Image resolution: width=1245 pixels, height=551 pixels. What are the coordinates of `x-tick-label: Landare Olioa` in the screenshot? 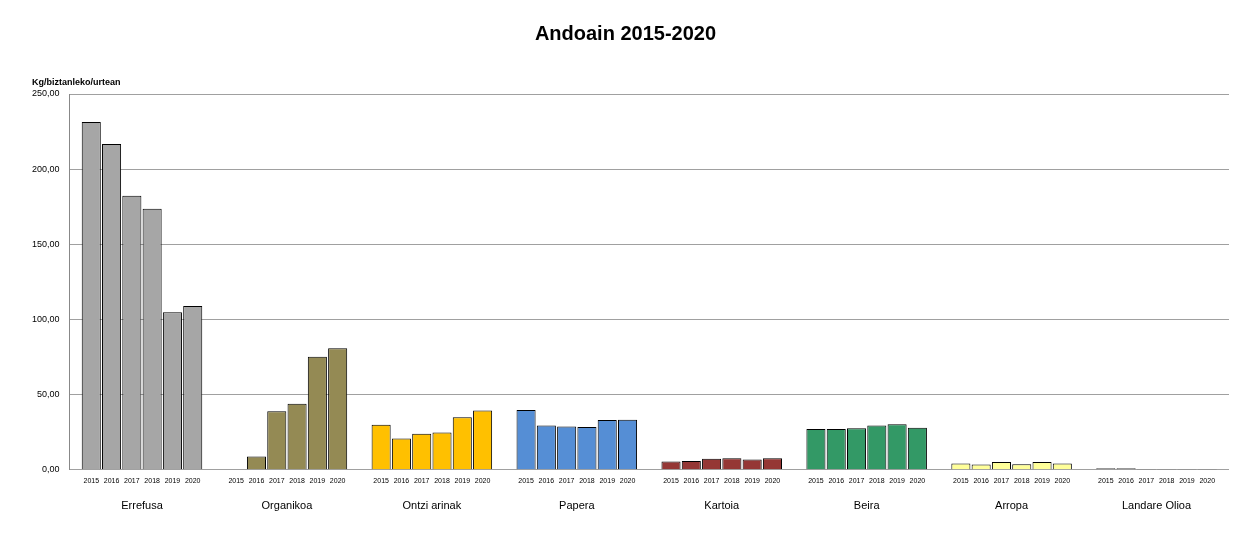 It's located at (1156, 505).